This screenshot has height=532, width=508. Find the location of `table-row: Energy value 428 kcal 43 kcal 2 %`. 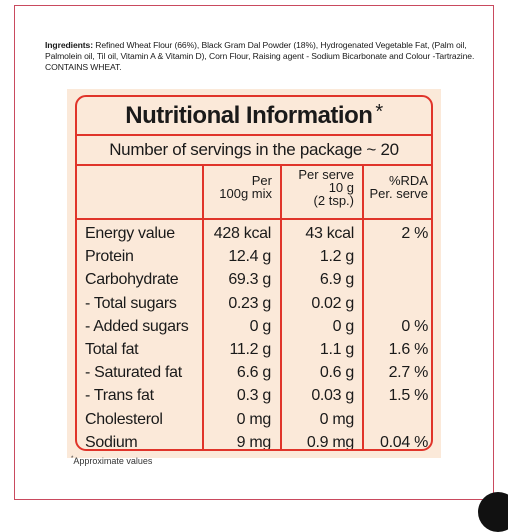

table-row: Energy value 428 kcal 43 kcal 2 % is located at coordinates (254, 233).